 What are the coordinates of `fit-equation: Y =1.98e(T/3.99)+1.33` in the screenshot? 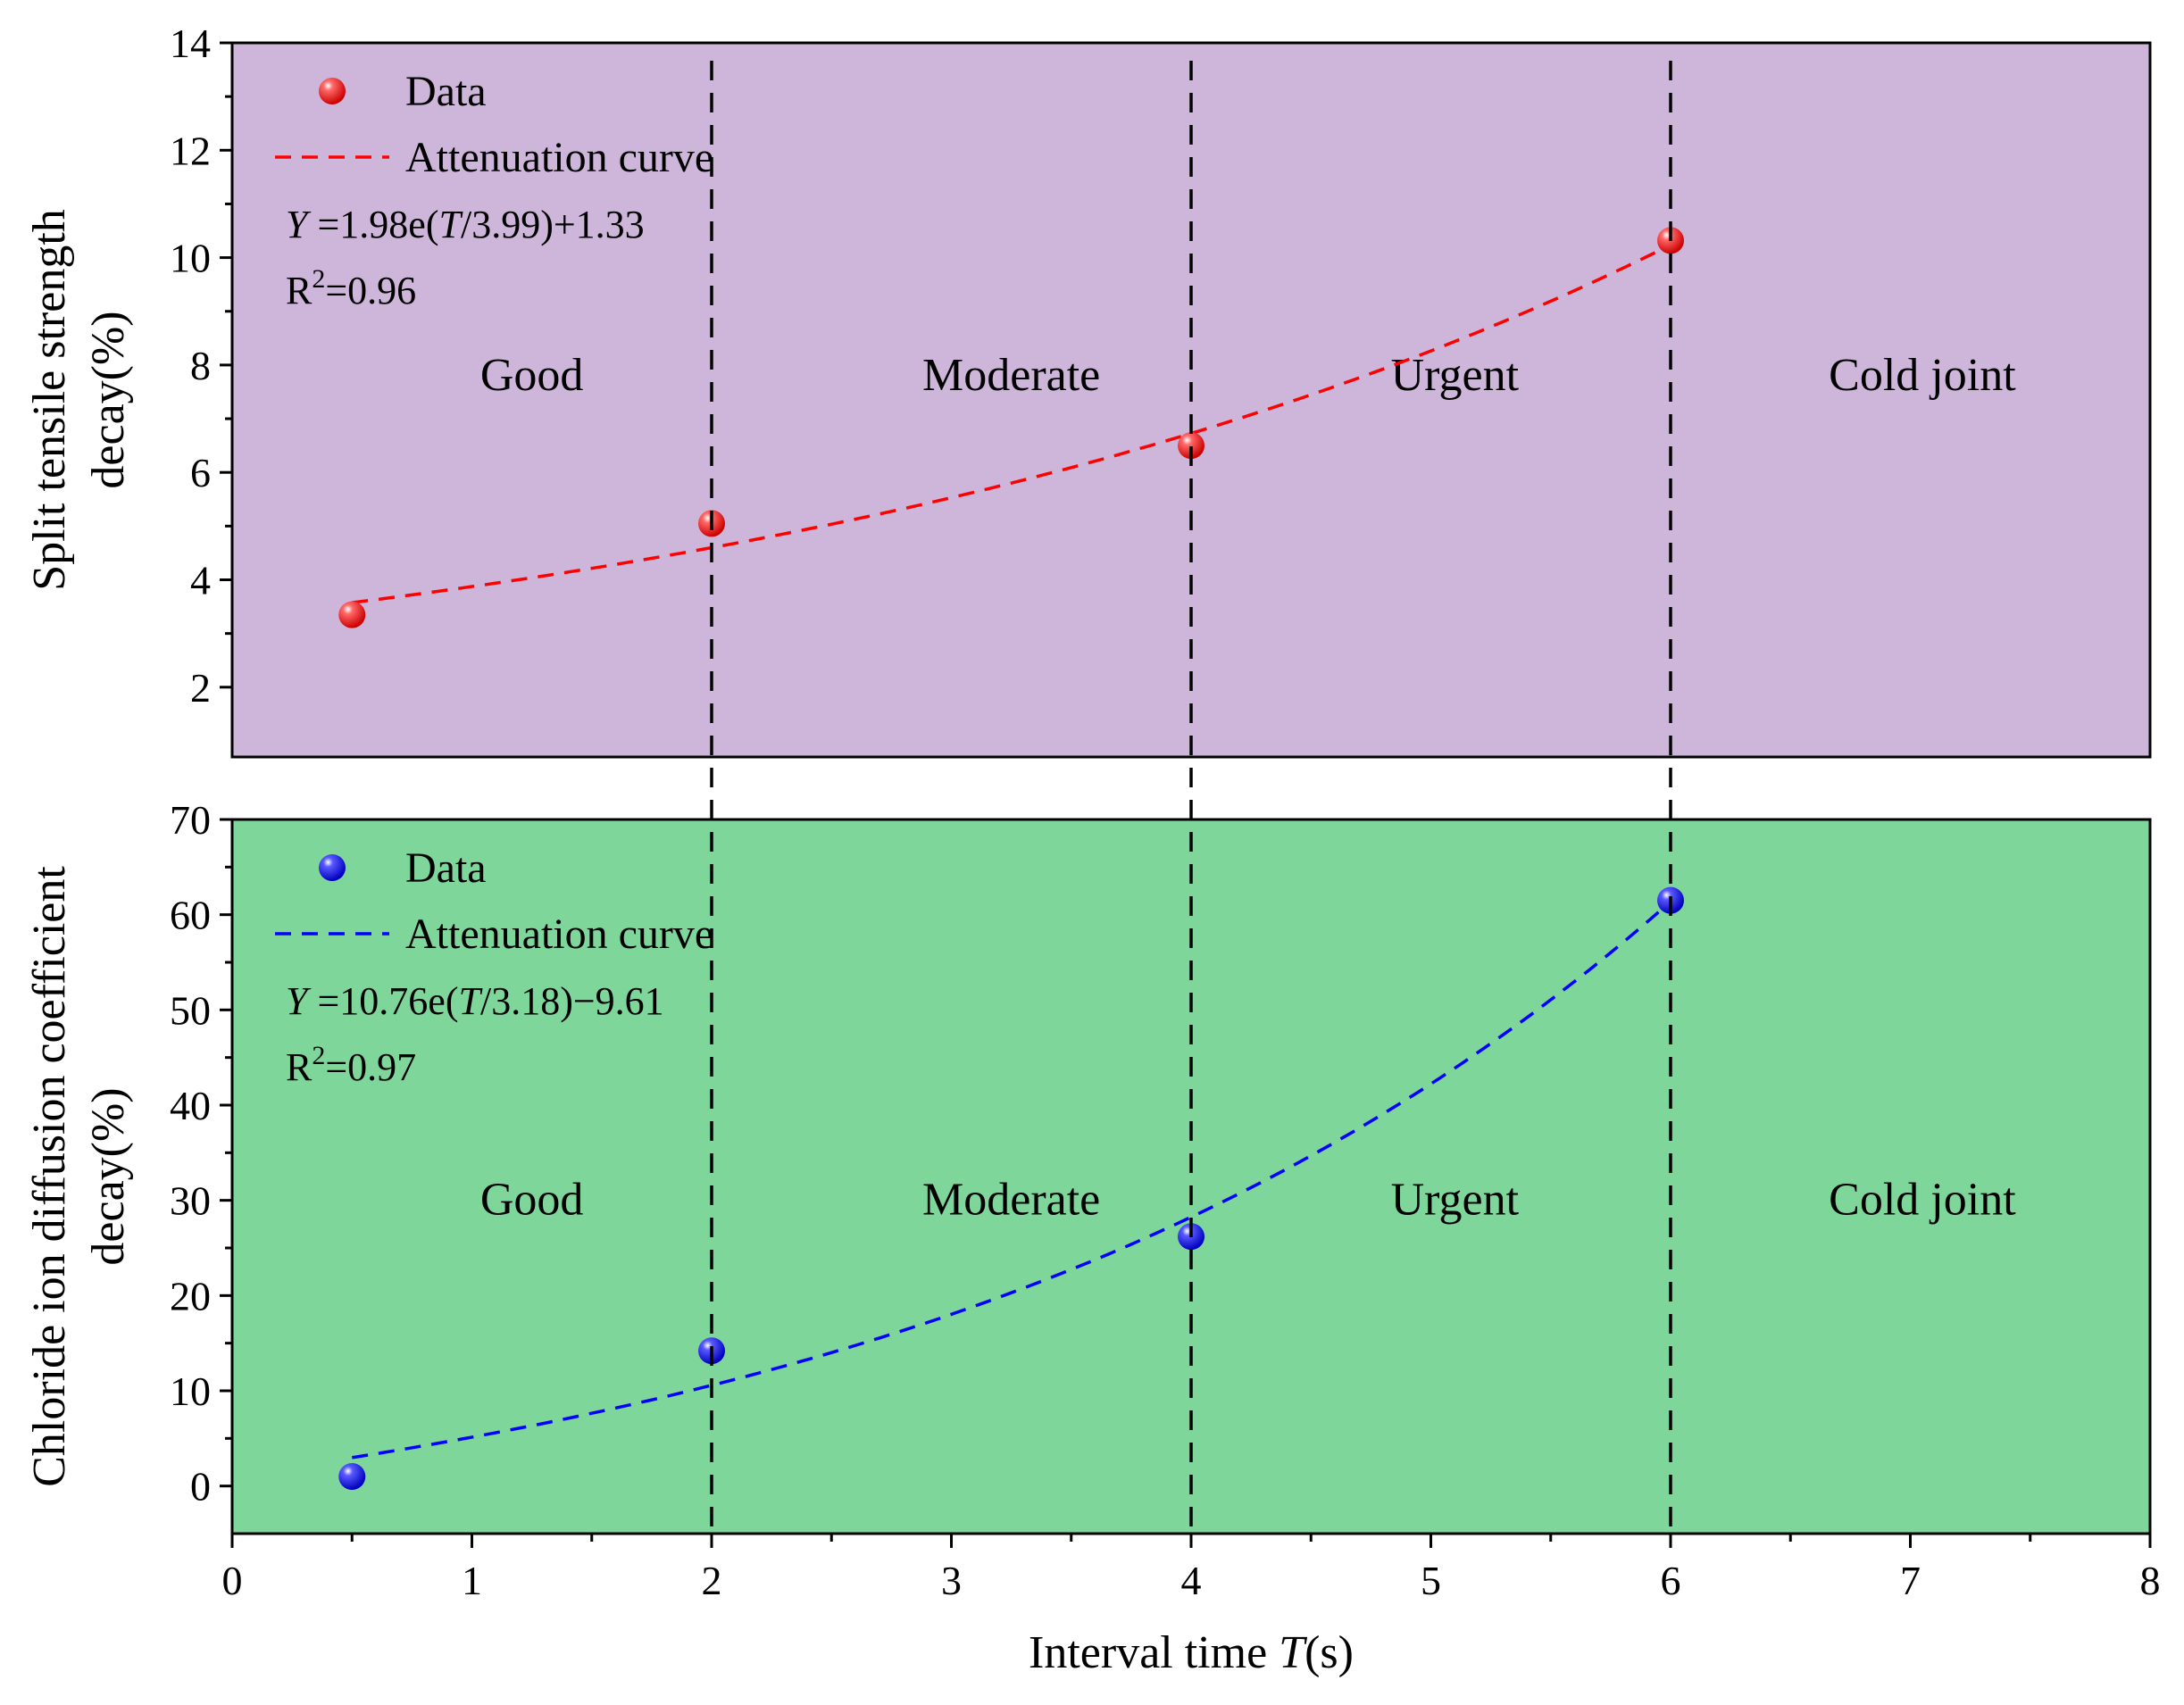 It's located at (465, 224).